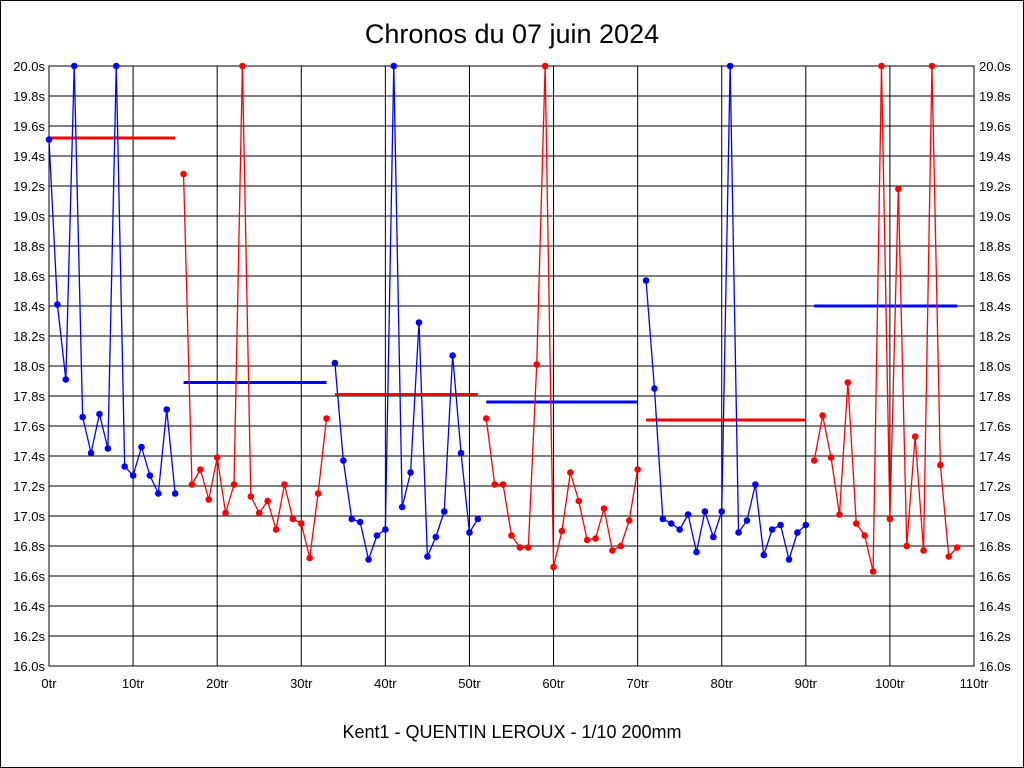 The width and height of the screenshot is (1024, 768). I want to click on y-tick-label-right: 19.8s, so click(995, 96).